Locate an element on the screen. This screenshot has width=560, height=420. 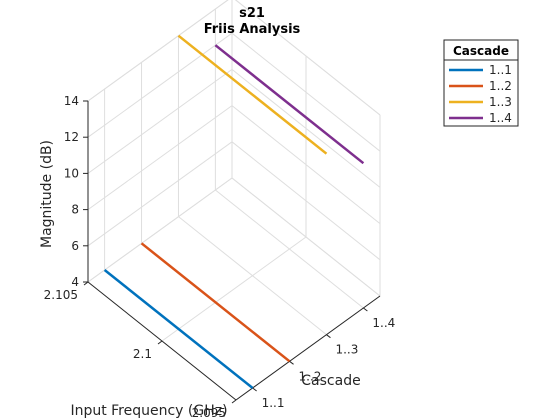
legend-title: Cascade is located at coordinates (481, 51).